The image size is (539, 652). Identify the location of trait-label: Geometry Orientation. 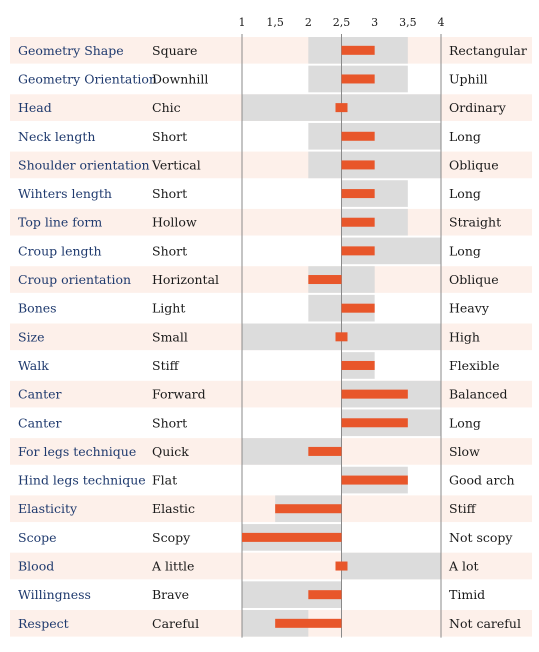
(87, 78).